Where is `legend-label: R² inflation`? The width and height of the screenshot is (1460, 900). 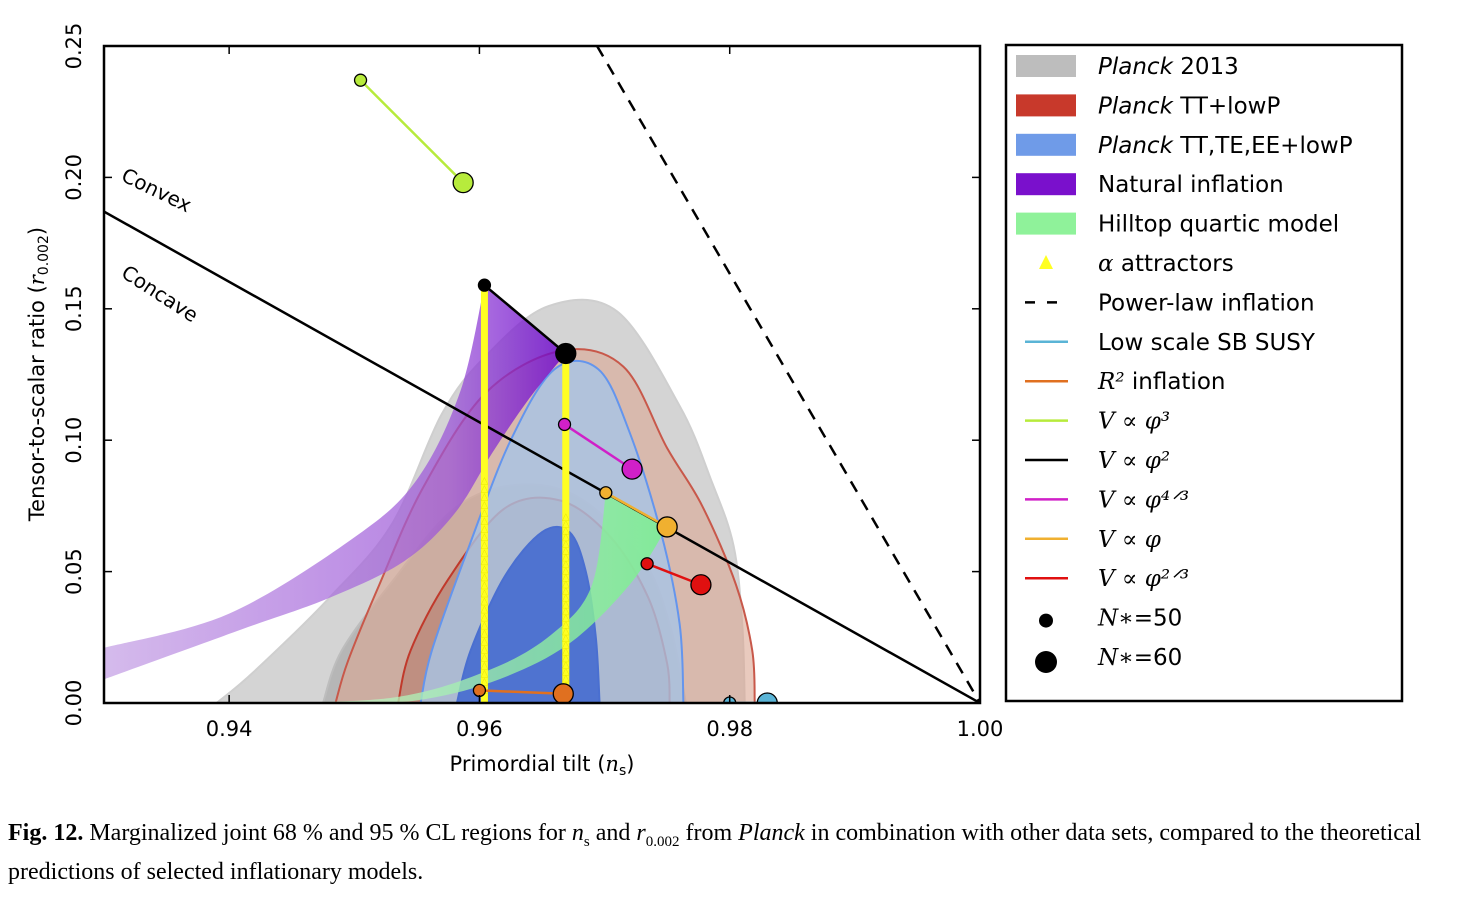
legend-label: R² inflation is located at coordinates (1161, 382).